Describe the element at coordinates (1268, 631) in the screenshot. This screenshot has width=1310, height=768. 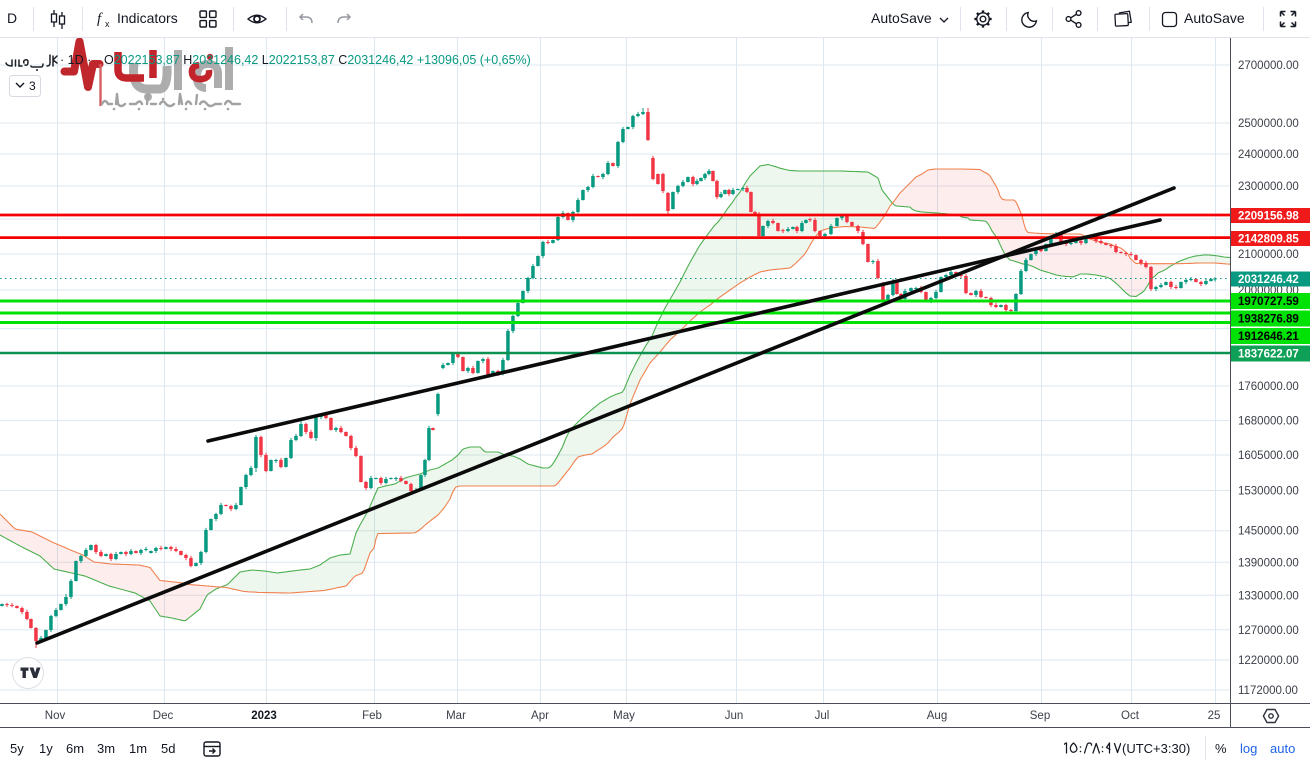
I see `svg-text: 1270000.00` at that location.